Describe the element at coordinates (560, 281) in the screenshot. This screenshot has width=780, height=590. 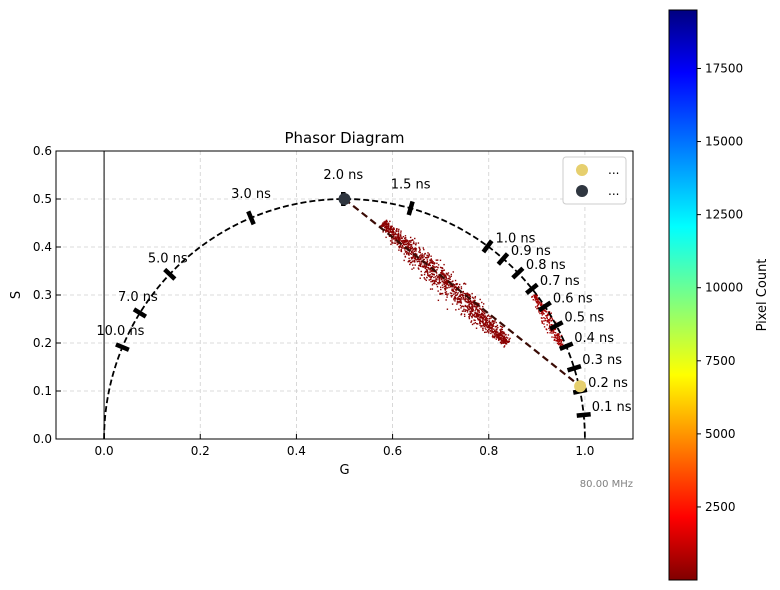
I see `lifetime-label: 0.7 ns` at that location.